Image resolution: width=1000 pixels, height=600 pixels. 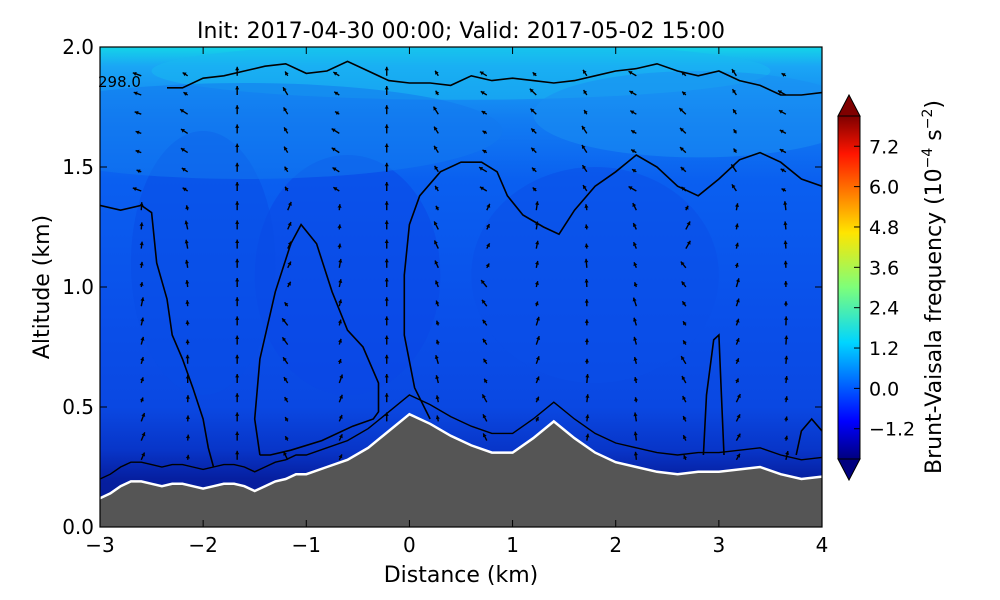 I want to click on colorbar-tick-label: 0.0, so click(x=884, y=389).